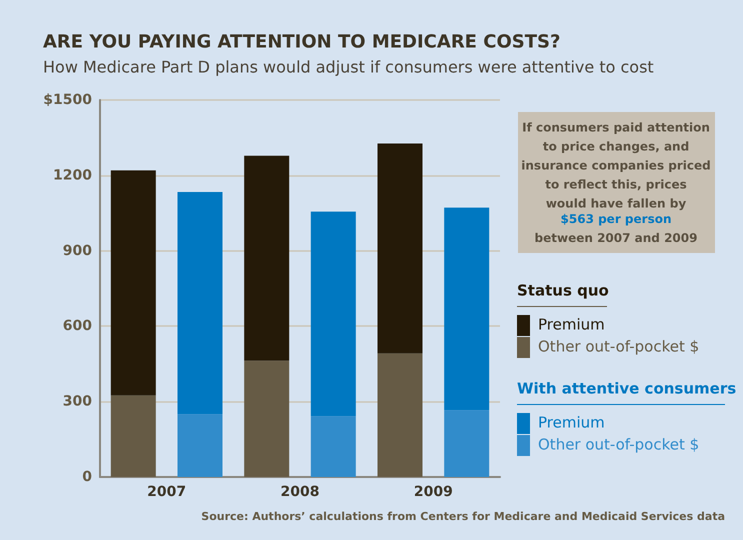  I want to click on x-tick-label: 2009, so click(433, 492).